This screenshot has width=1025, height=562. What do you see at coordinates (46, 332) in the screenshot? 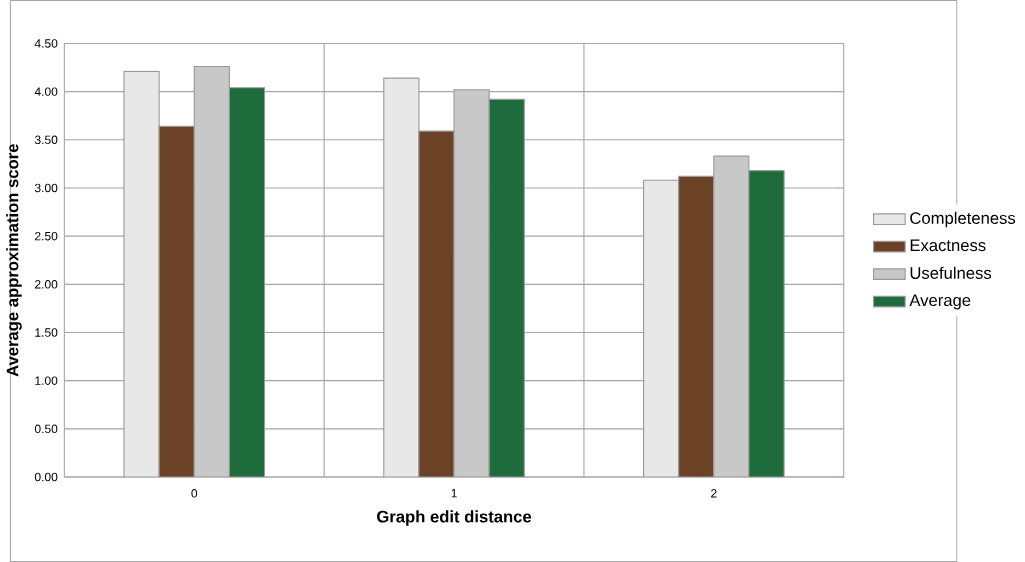
I see `y-tick-label: 1.50` at bounding box center [46, 332].